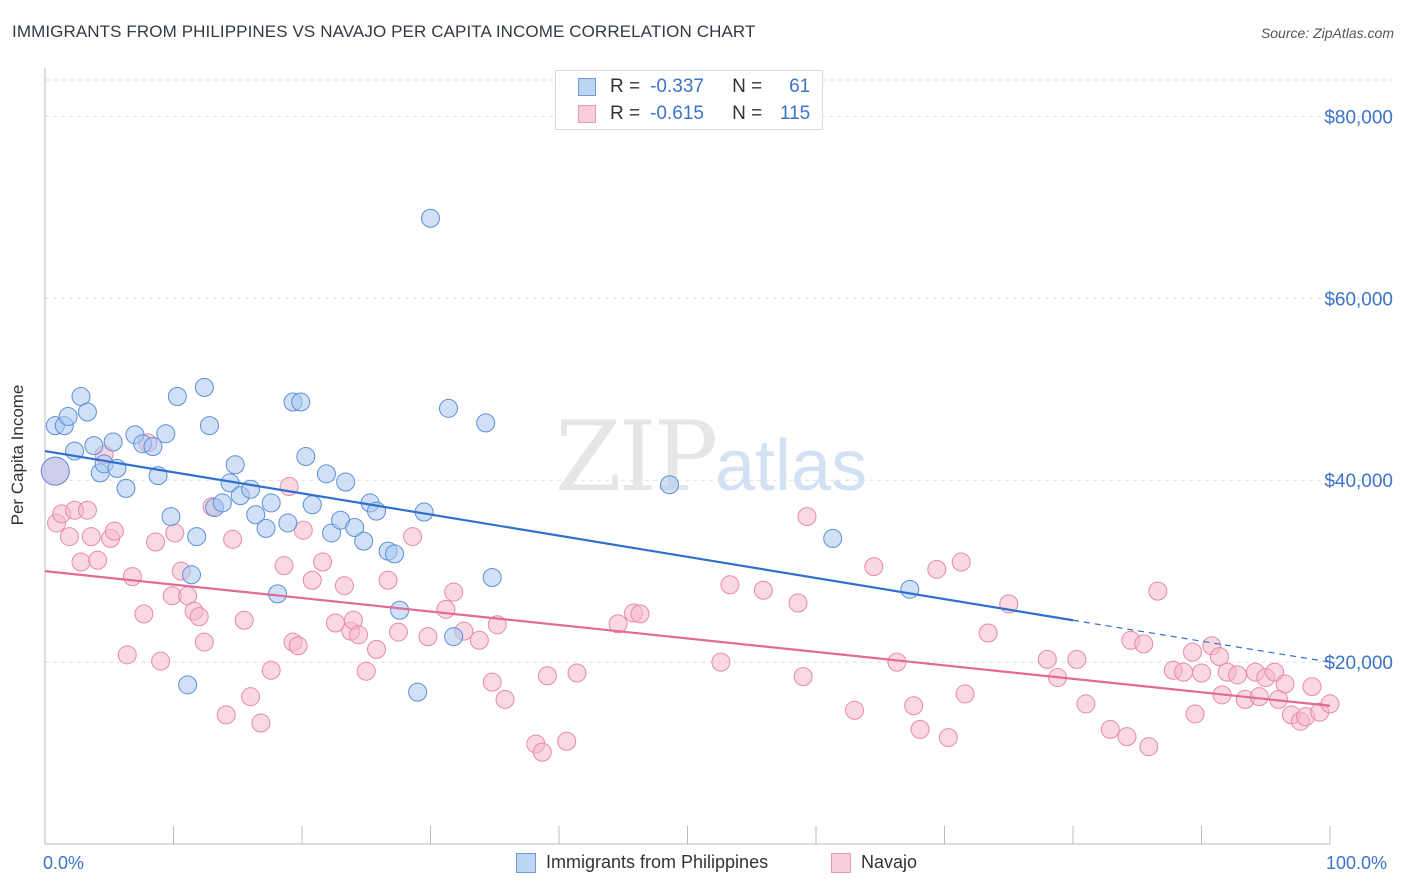  Describe the element at coordinates (795, 113) in the screenshot. I see `n-value: 115` at that location.